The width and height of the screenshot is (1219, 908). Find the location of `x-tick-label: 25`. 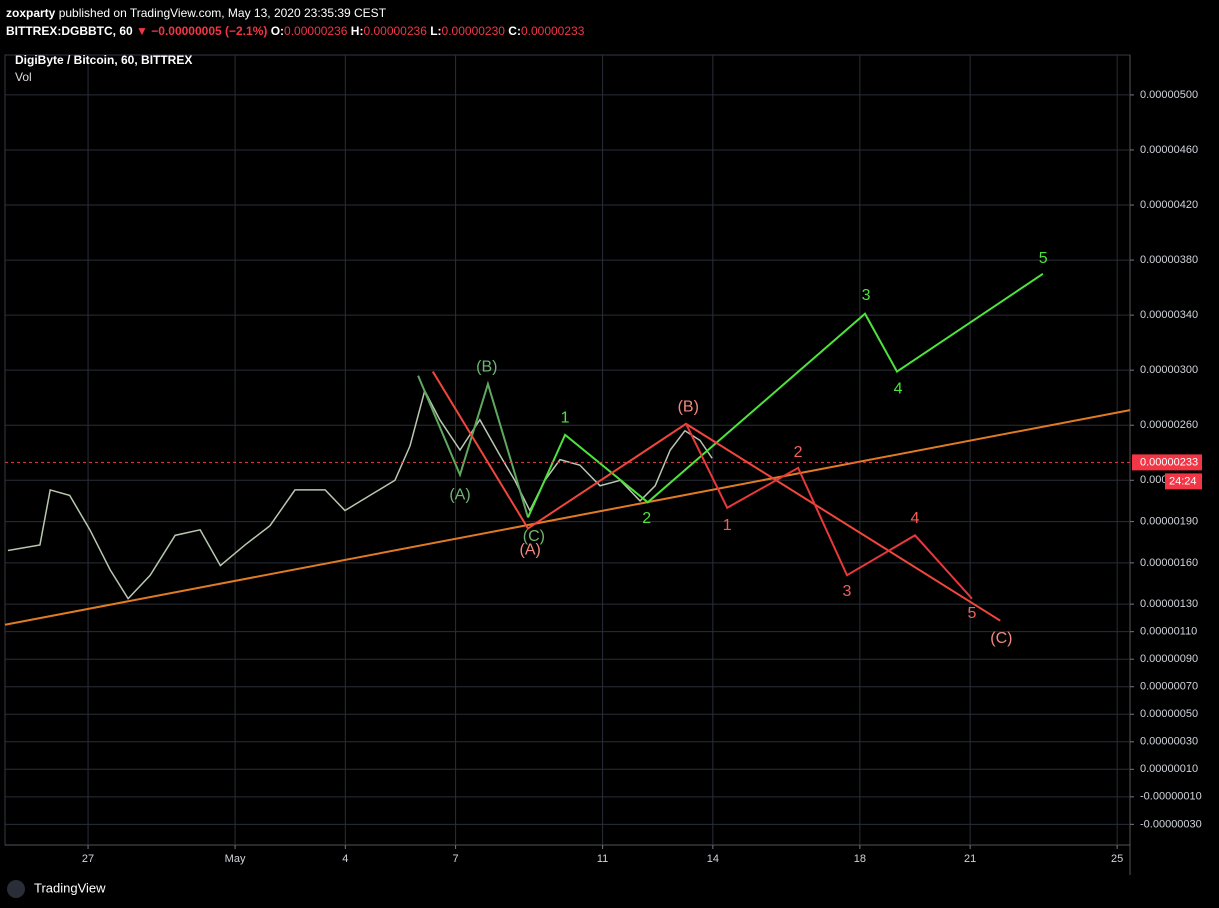

x-tick-label: 25 is located at coordinates (1117, 859).